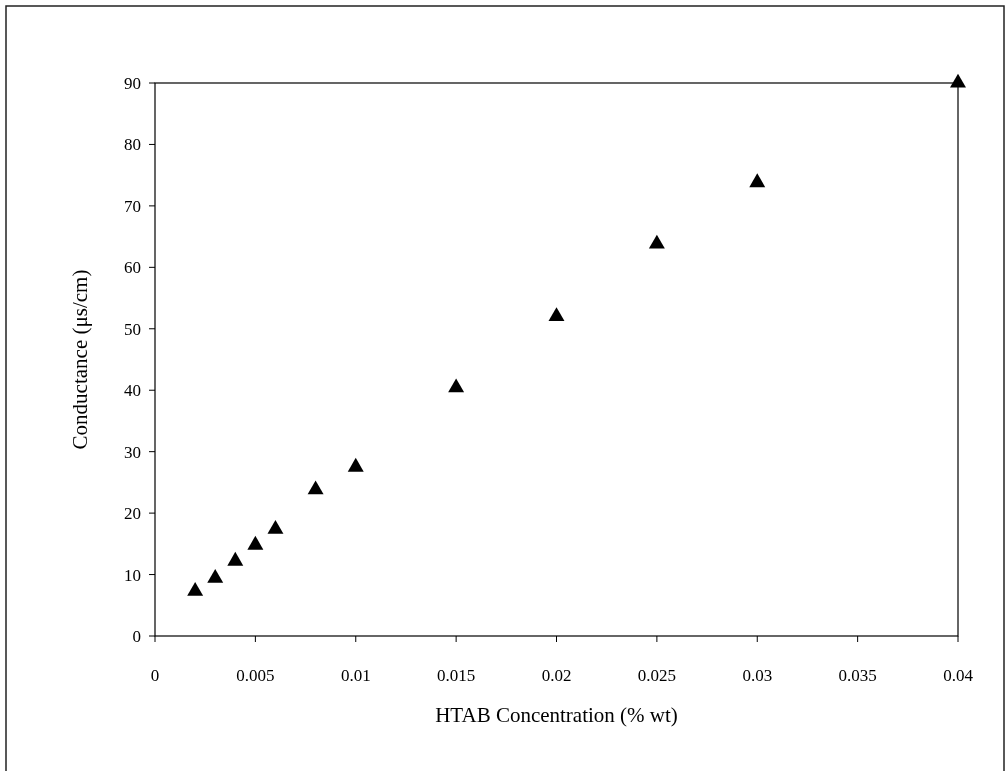 The image size is (1008, 771). What do you see at coordinates (132, 206) in the screenshot?
I see `y-tick-label: 70` at bounding box center [132, 206].